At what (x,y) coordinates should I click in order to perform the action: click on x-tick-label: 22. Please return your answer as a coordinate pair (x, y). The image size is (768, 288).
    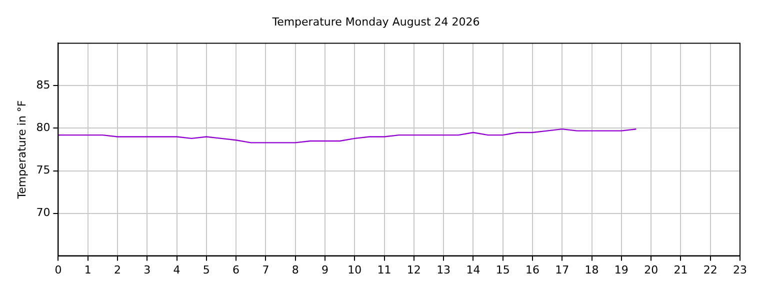
    Looking at the image, I should click on (710, 269).